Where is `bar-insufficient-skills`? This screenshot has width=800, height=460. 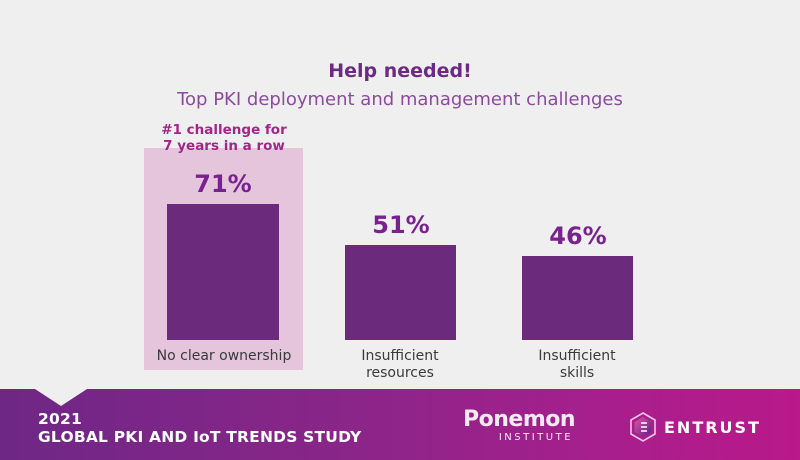
bar-insufficient-skills is located at coordinates (577, 298).